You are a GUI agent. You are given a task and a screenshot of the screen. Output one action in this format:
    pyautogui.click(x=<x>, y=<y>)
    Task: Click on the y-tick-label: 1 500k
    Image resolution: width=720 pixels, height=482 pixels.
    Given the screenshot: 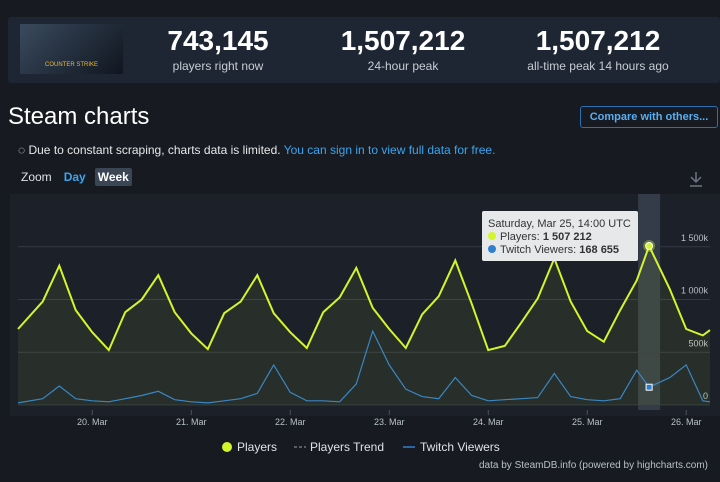 What is the action you would take?
    pyautogui.click(x=695, y=238)
    